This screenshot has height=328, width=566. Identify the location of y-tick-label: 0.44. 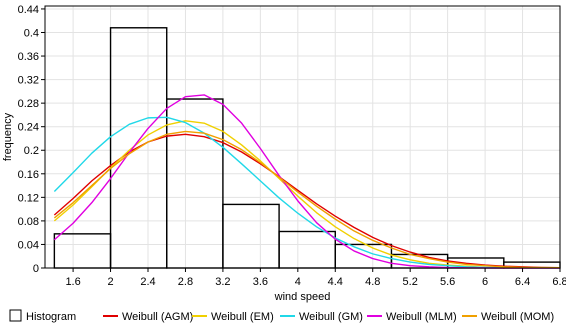
(28, 10).